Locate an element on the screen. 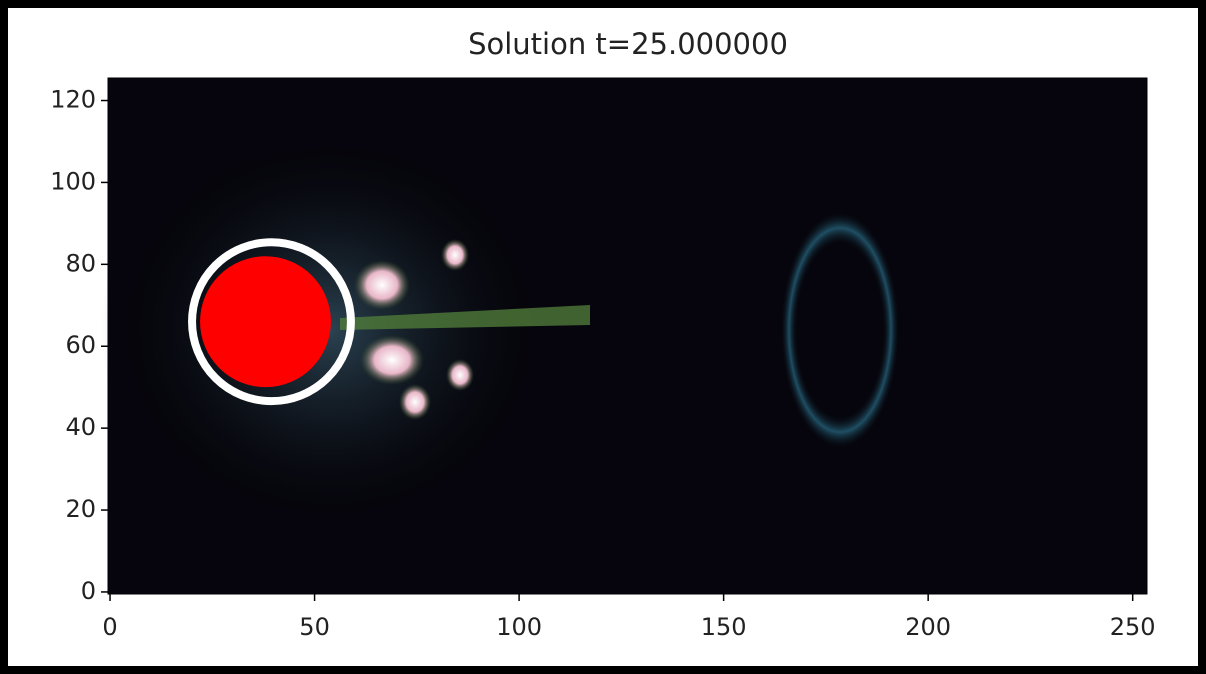 The image size is (1206, 674). y-tick-label: 60 is located at coordinates (80, 345).